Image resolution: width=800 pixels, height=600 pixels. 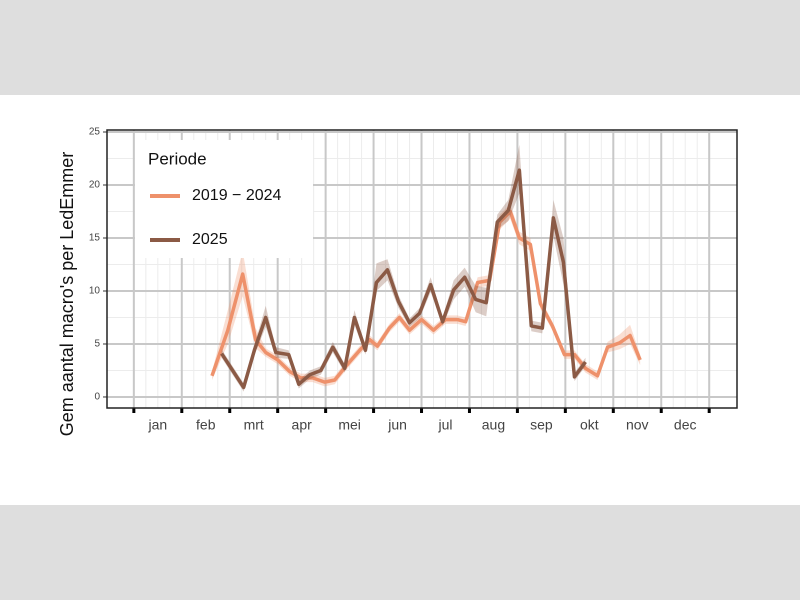 What do you see at coordinates (67, 294) in the screenshot?
I see `y-axis-label: Gem aantal macro's per LedEmmer` at bounding box center [67, 294].